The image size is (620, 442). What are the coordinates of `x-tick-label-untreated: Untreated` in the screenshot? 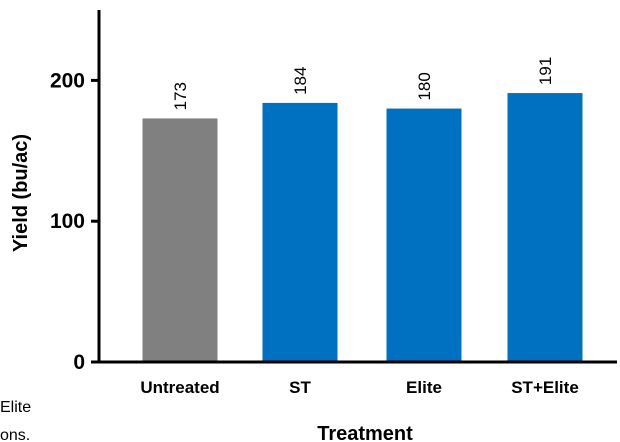 It's located at (179, 387).